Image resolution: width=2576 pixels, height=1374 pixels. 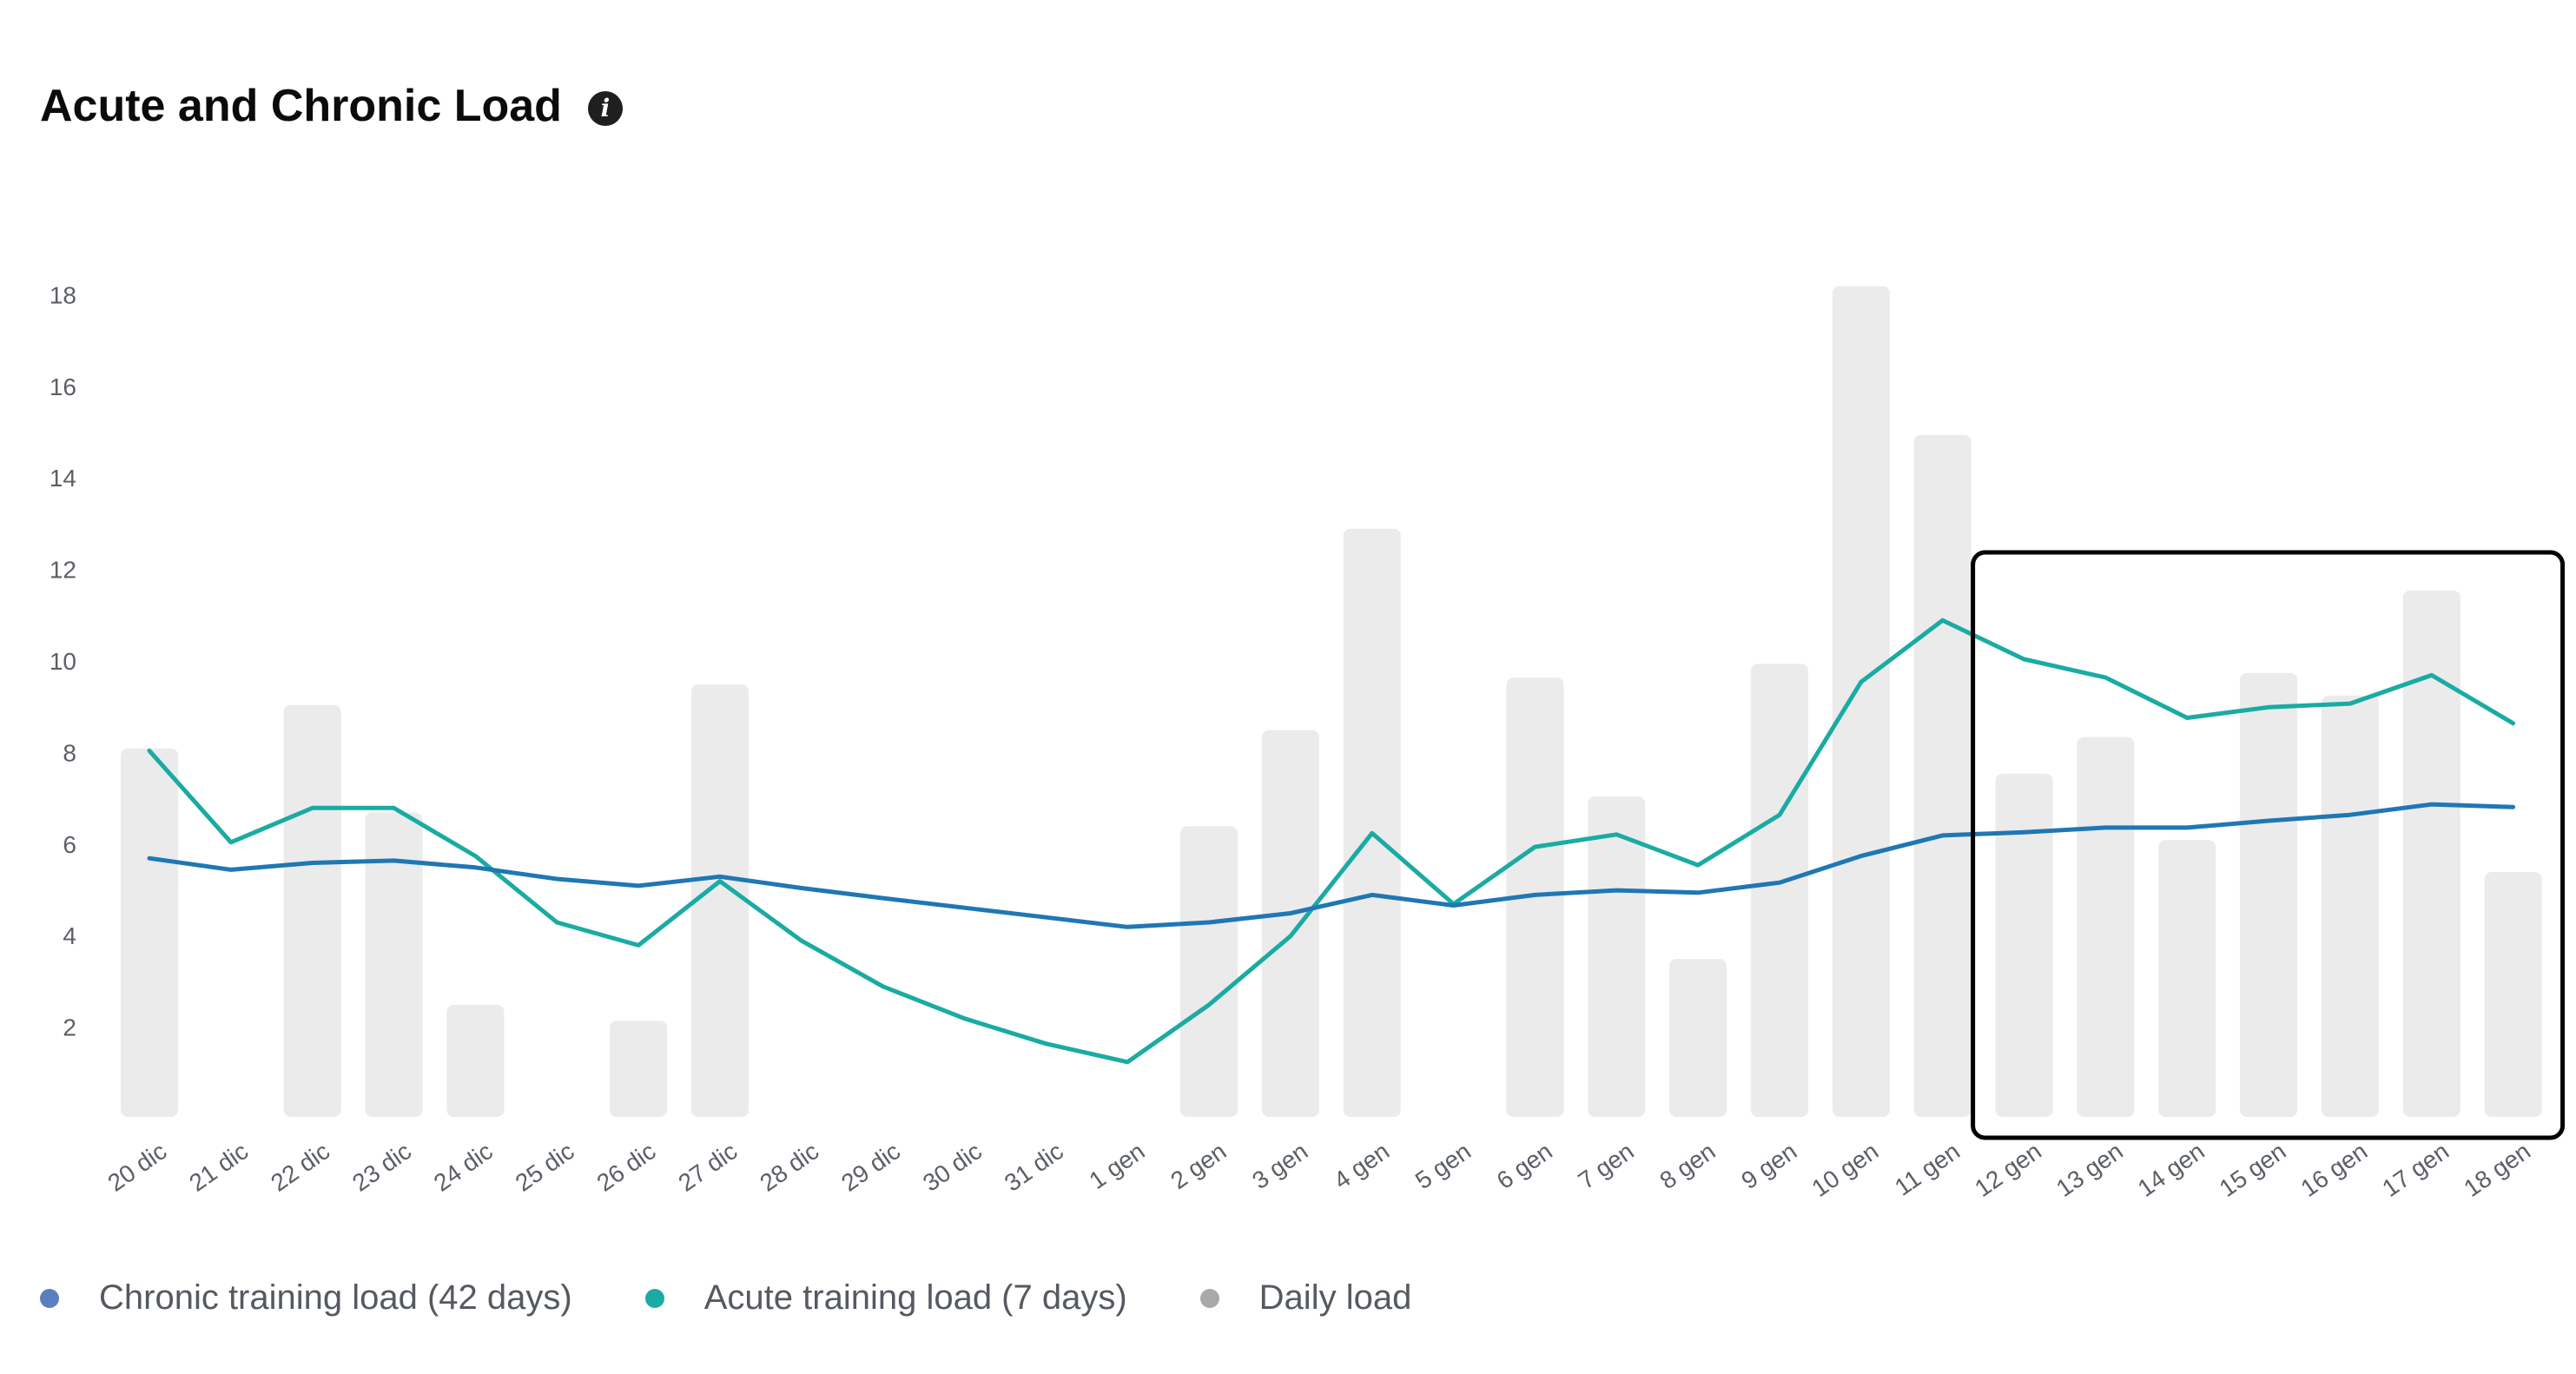 What do you see at coordinates (871, 1167) in the screenshot?
I see `x-tick-label: 29 dic` at bounding box center [871, 1167].